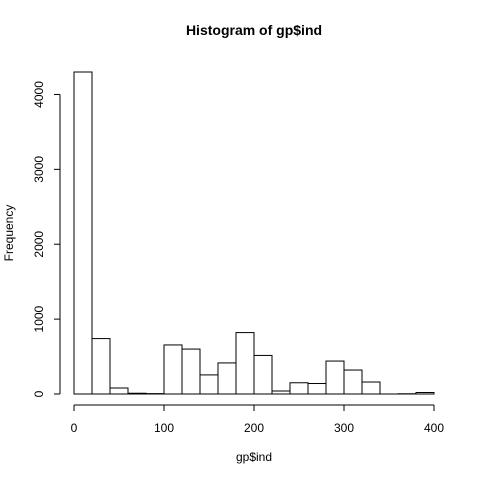 This screenshot has height=480, width=480. What do you see at coordinates (257, 419) in the screenshot?
I see `x-axis: 0 100 200 300 400` at bounding box center [257, 419].